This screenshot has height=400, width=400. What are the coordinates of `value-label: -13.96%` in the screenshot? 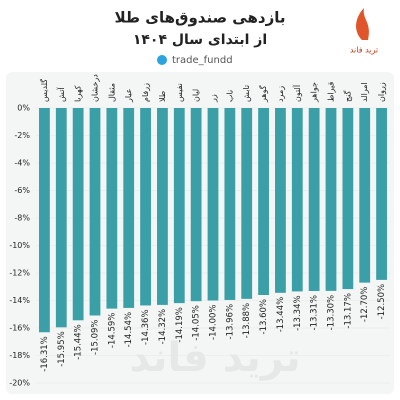 It's located at (230, 321).